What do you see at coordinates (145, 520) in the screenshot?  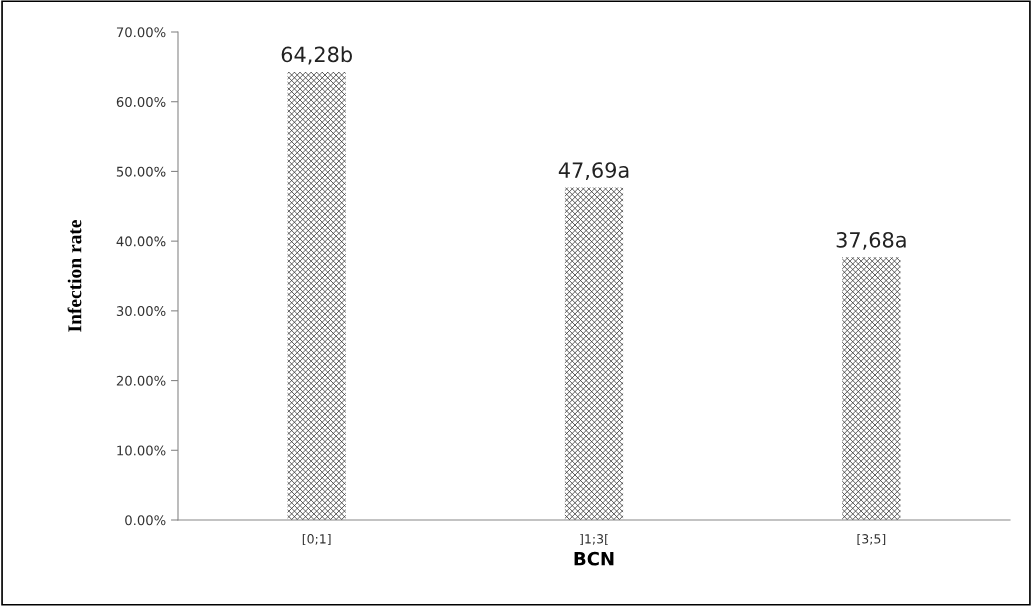 I see `y-tick-label: 0.00%` at bounding box center [145, 520].